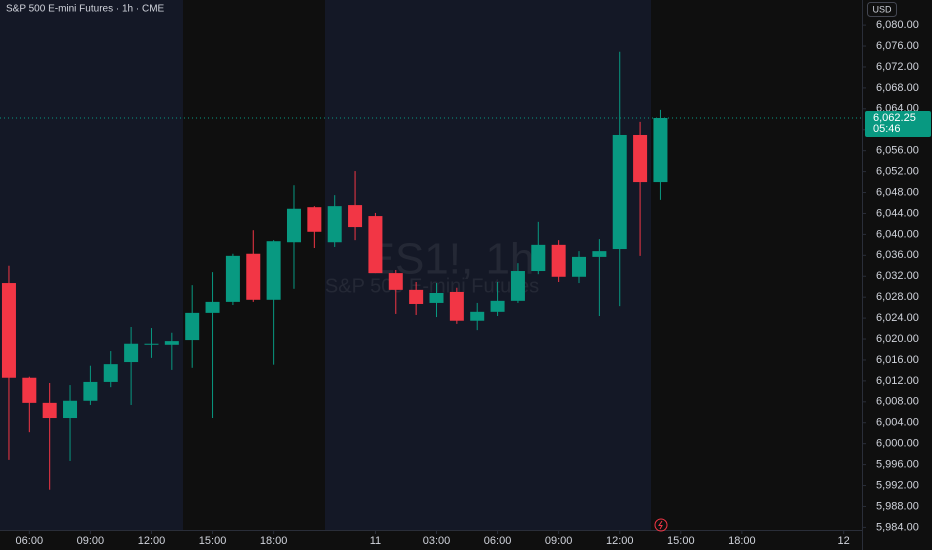 The height and width of the screenshot is (550, 932). I want to click on y-tick-label: 5,992.00, so click(897, 485).